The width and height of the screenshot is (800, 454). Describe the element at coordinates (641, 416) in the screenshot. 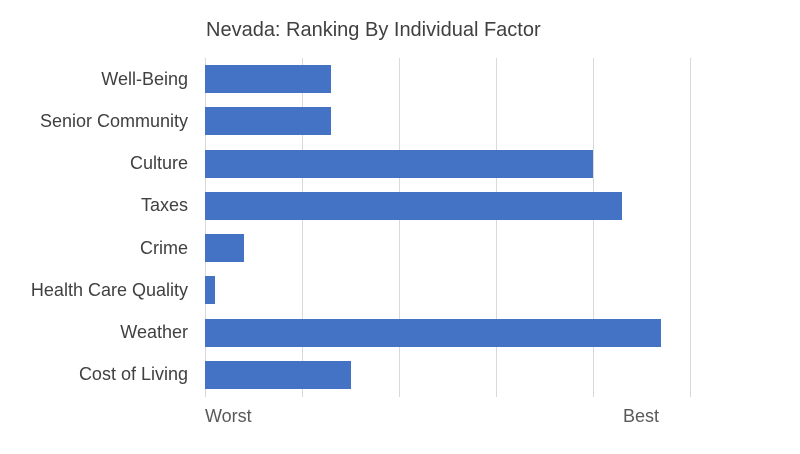

I see `x-axis-label-best: Best` at that location.